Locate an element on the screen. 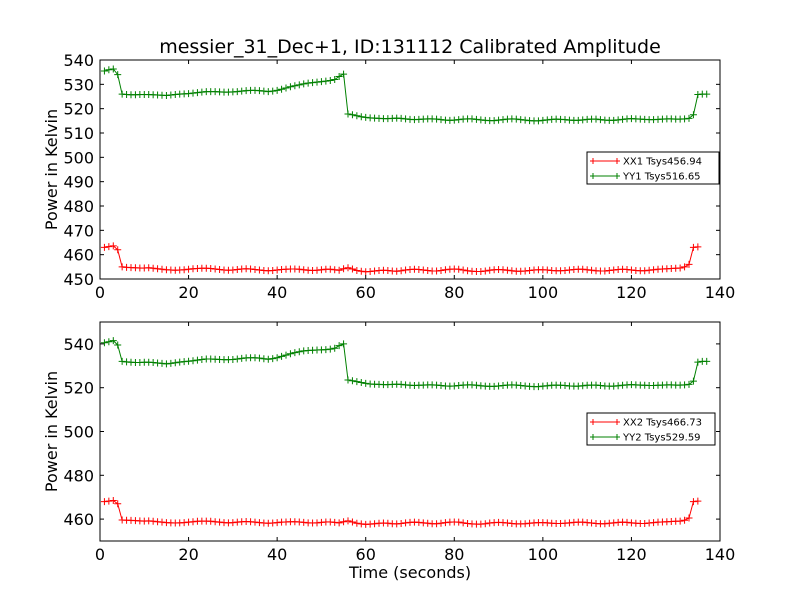 The width and height of the screenshot is (800, 600). x-tick-label: 80 is located at coordinates (454, 292).